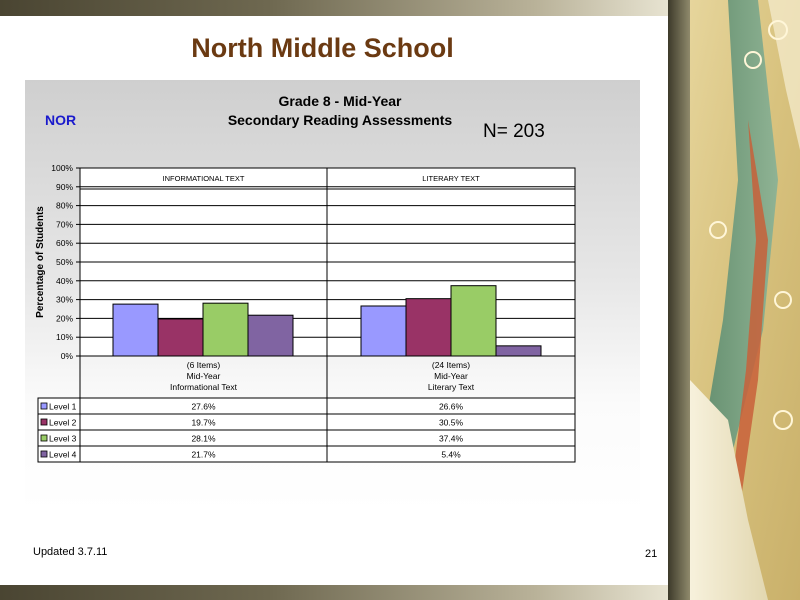 The image size is (800, 600). What do you see at coordinates (63, 439) in the screenshot?
I see `legend-label: Level 3` at bounding box center [63, 439].